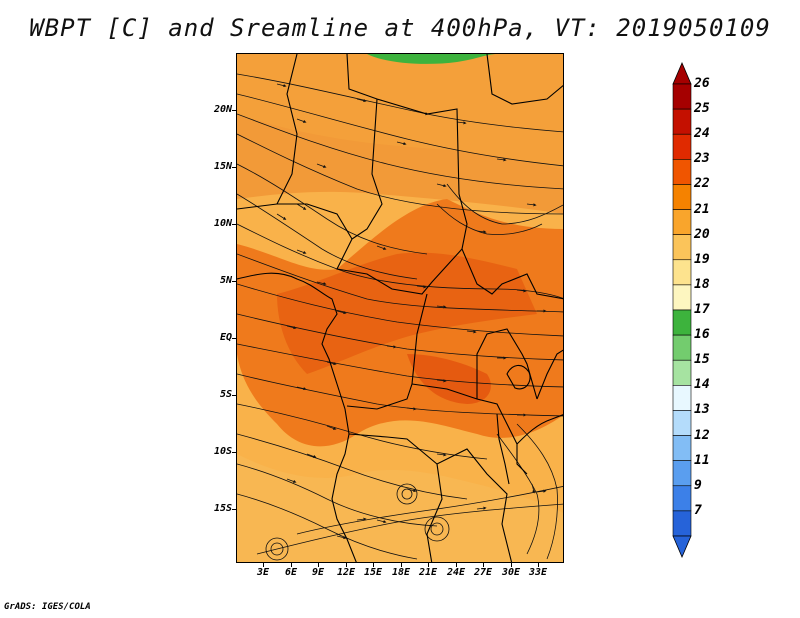 Image resolution: width=800 pixels, height=618 pixels. What do you see at coordinates (291, 572) in the screenshot?
I see `lon-label-6e: 6E` at bounding box center [291, 572].